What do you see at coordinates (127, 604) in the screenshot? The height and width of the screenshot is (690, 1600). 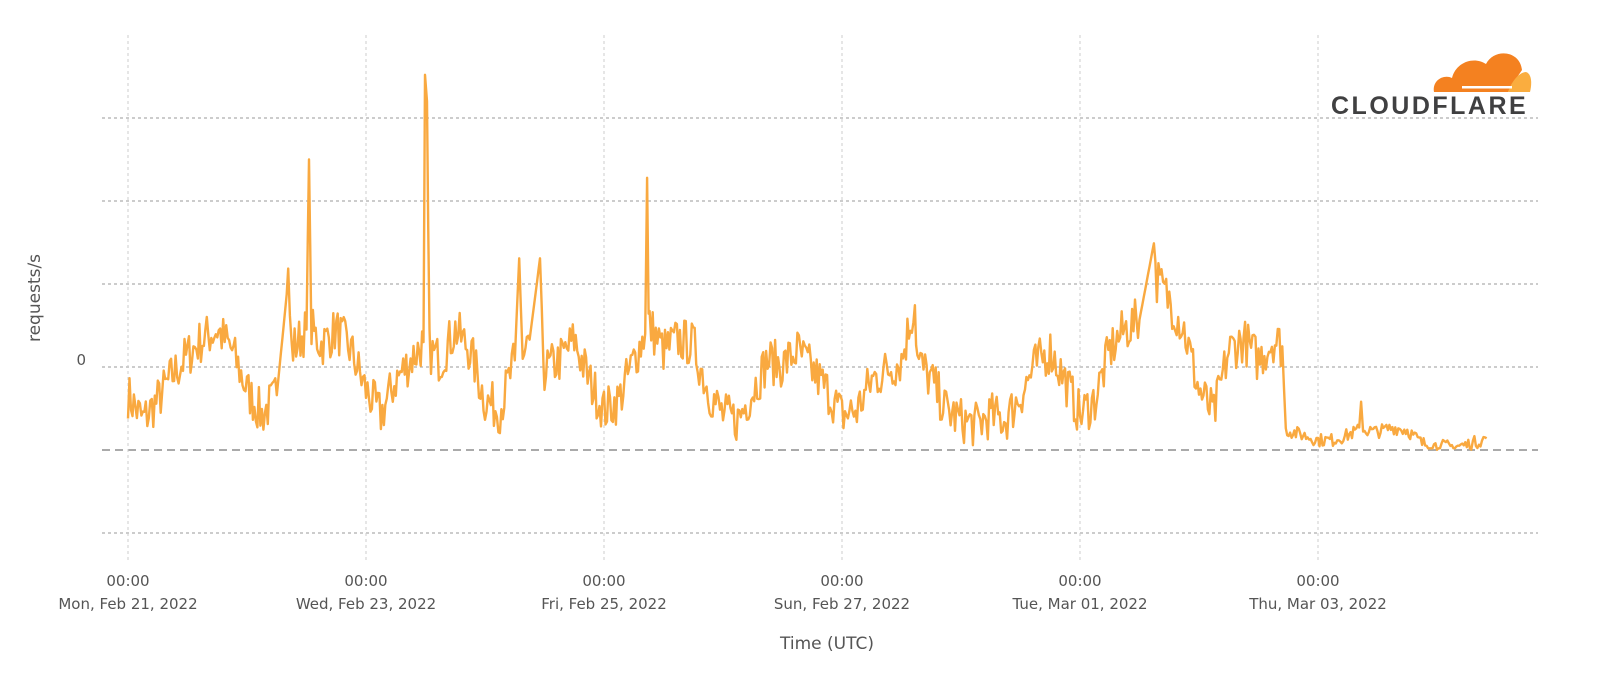 I see `x-tick-date: Mon, Feb 21, 2022` at bounding box center [127, 604].